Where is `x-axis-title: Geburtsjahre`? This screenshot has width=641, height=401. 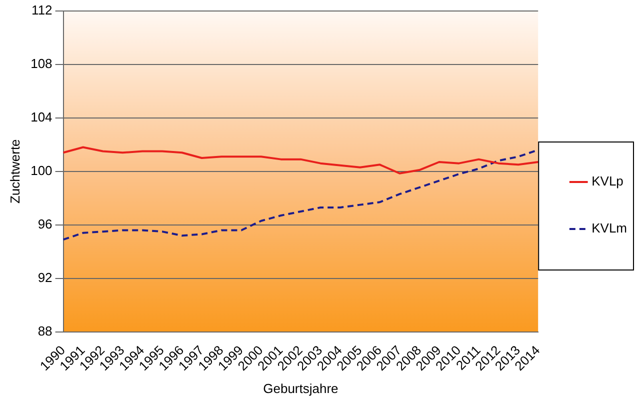
x-axis-title: Geburtsjahre is located at coordinates (300, 388).